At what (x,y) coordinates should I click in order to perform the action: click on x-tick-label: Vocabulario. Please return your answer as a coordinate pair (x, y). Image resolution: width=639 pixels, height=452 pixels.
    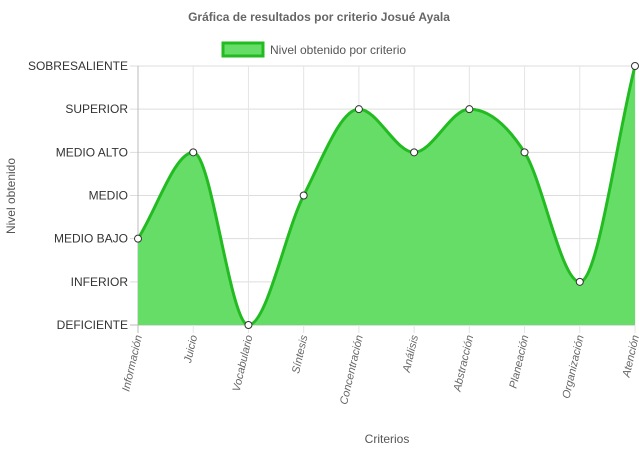
    Looking at the image, I should click on (243, 363).